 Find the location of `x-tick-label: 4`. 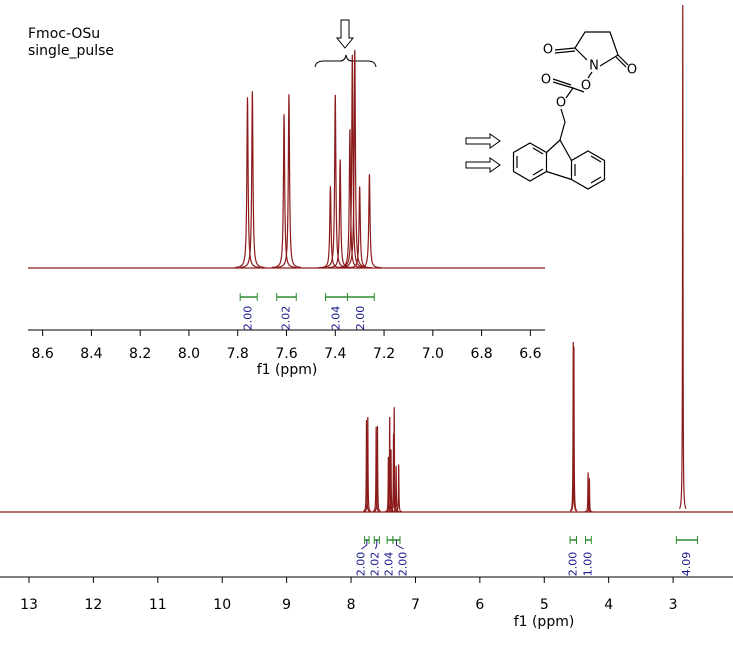

x-tick-label: 4 is located at coordinates (608, 605).